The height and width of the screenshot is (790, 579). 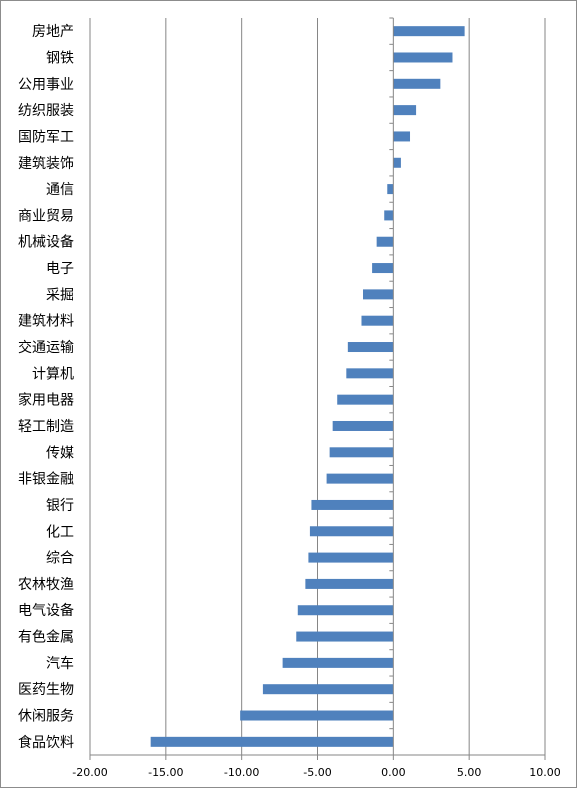 What do you see at coordinates (469, 772) in the screenshot?
I see `x-tick-label: 5.00` at bounding box center [469, 772].